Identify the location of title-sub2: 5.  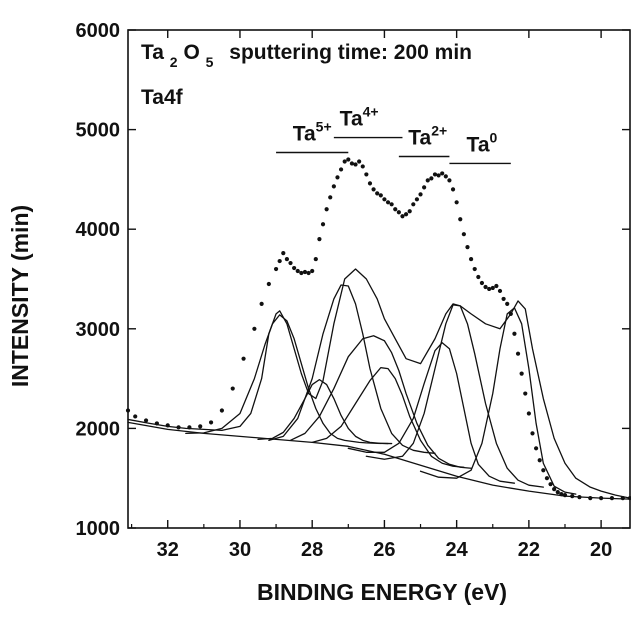
(210, 62).